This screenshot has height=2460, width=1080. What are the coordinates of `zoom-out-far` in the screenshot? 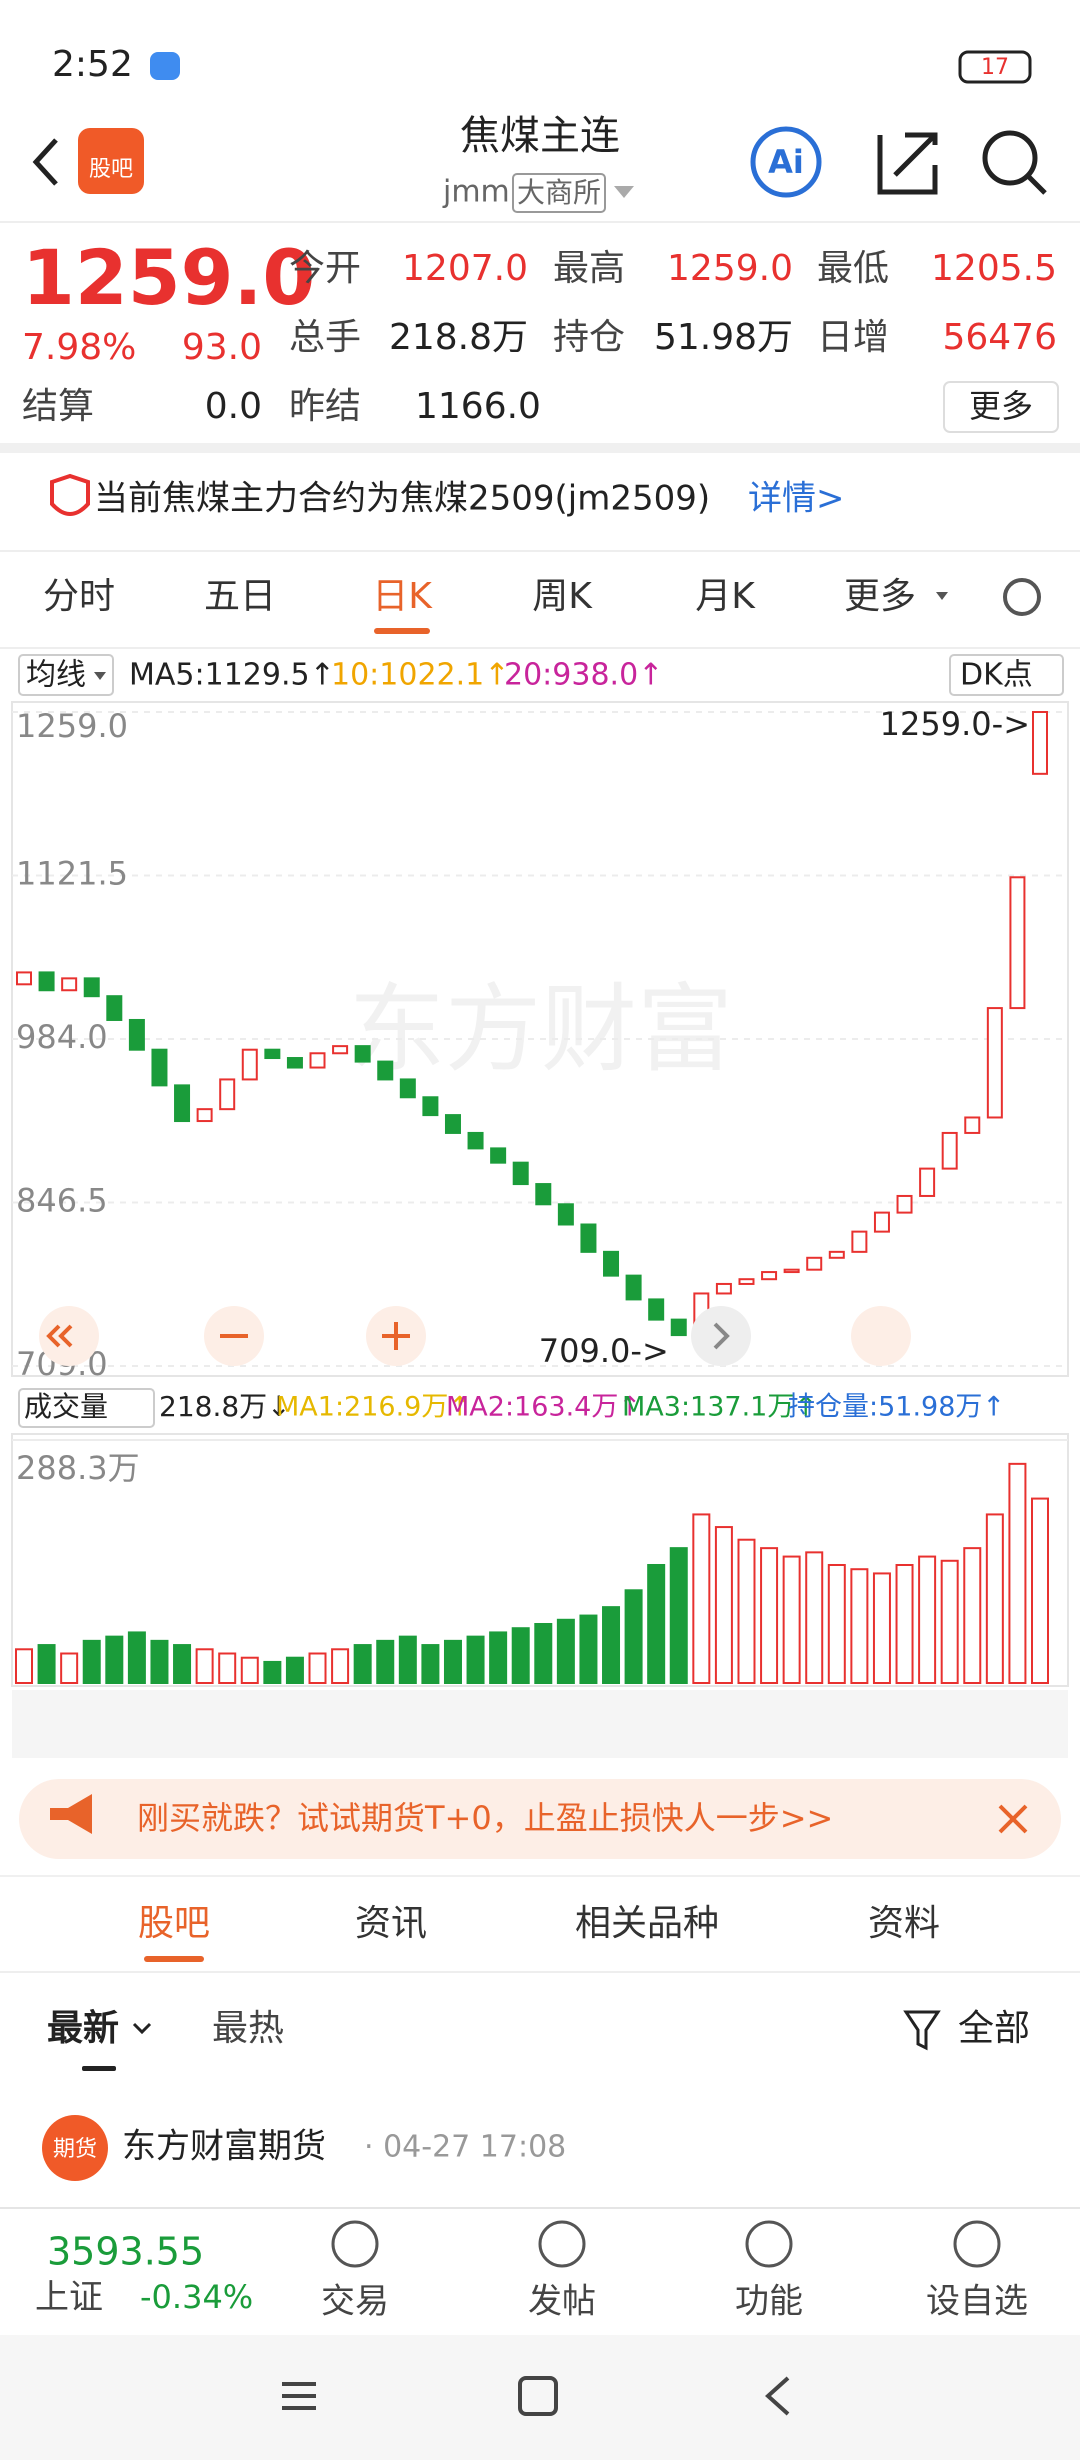 It's located at (69, 1336).